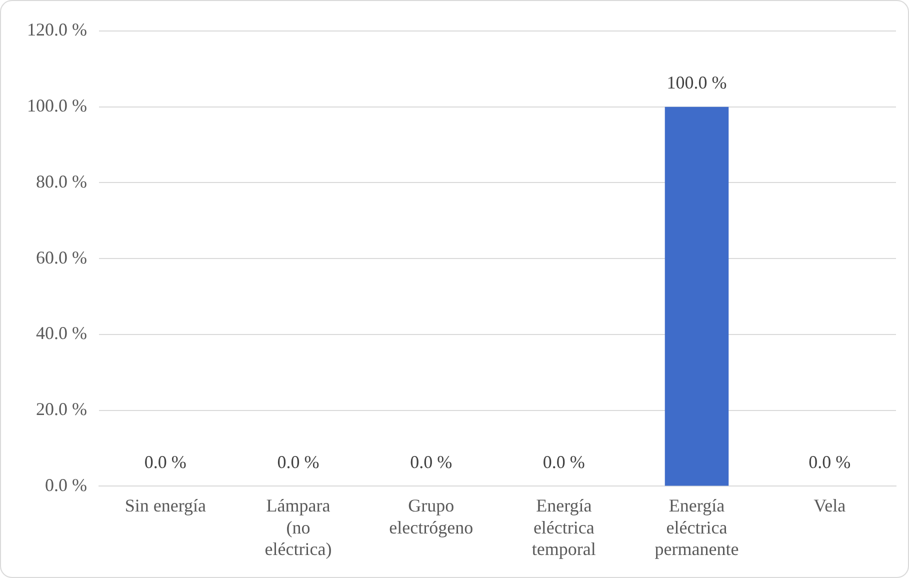 This screenshot has height=578, width=909. What do you see at coordinates (61, 181) in the screenshot?
I see `y-tick-label: 80.0 %` at bounding box center [61, 181].